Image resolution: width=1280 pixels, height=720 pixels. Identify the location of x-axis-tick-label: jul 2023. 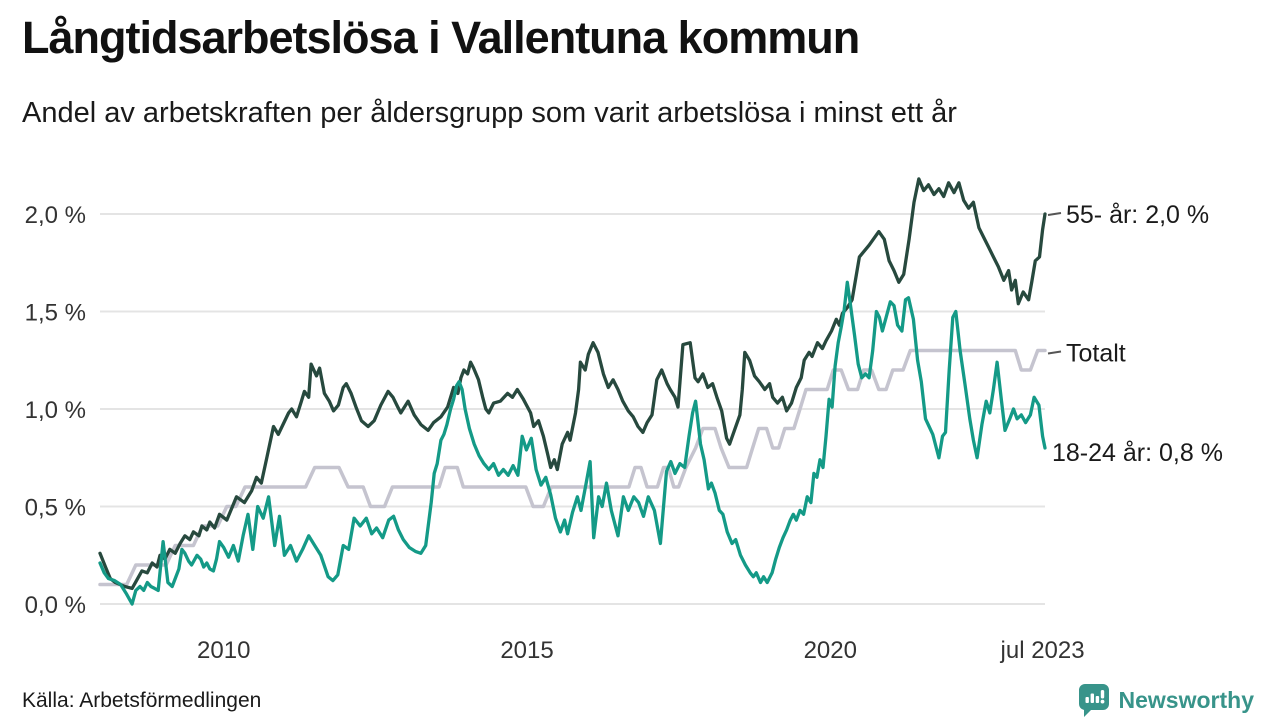
(1042, 650).